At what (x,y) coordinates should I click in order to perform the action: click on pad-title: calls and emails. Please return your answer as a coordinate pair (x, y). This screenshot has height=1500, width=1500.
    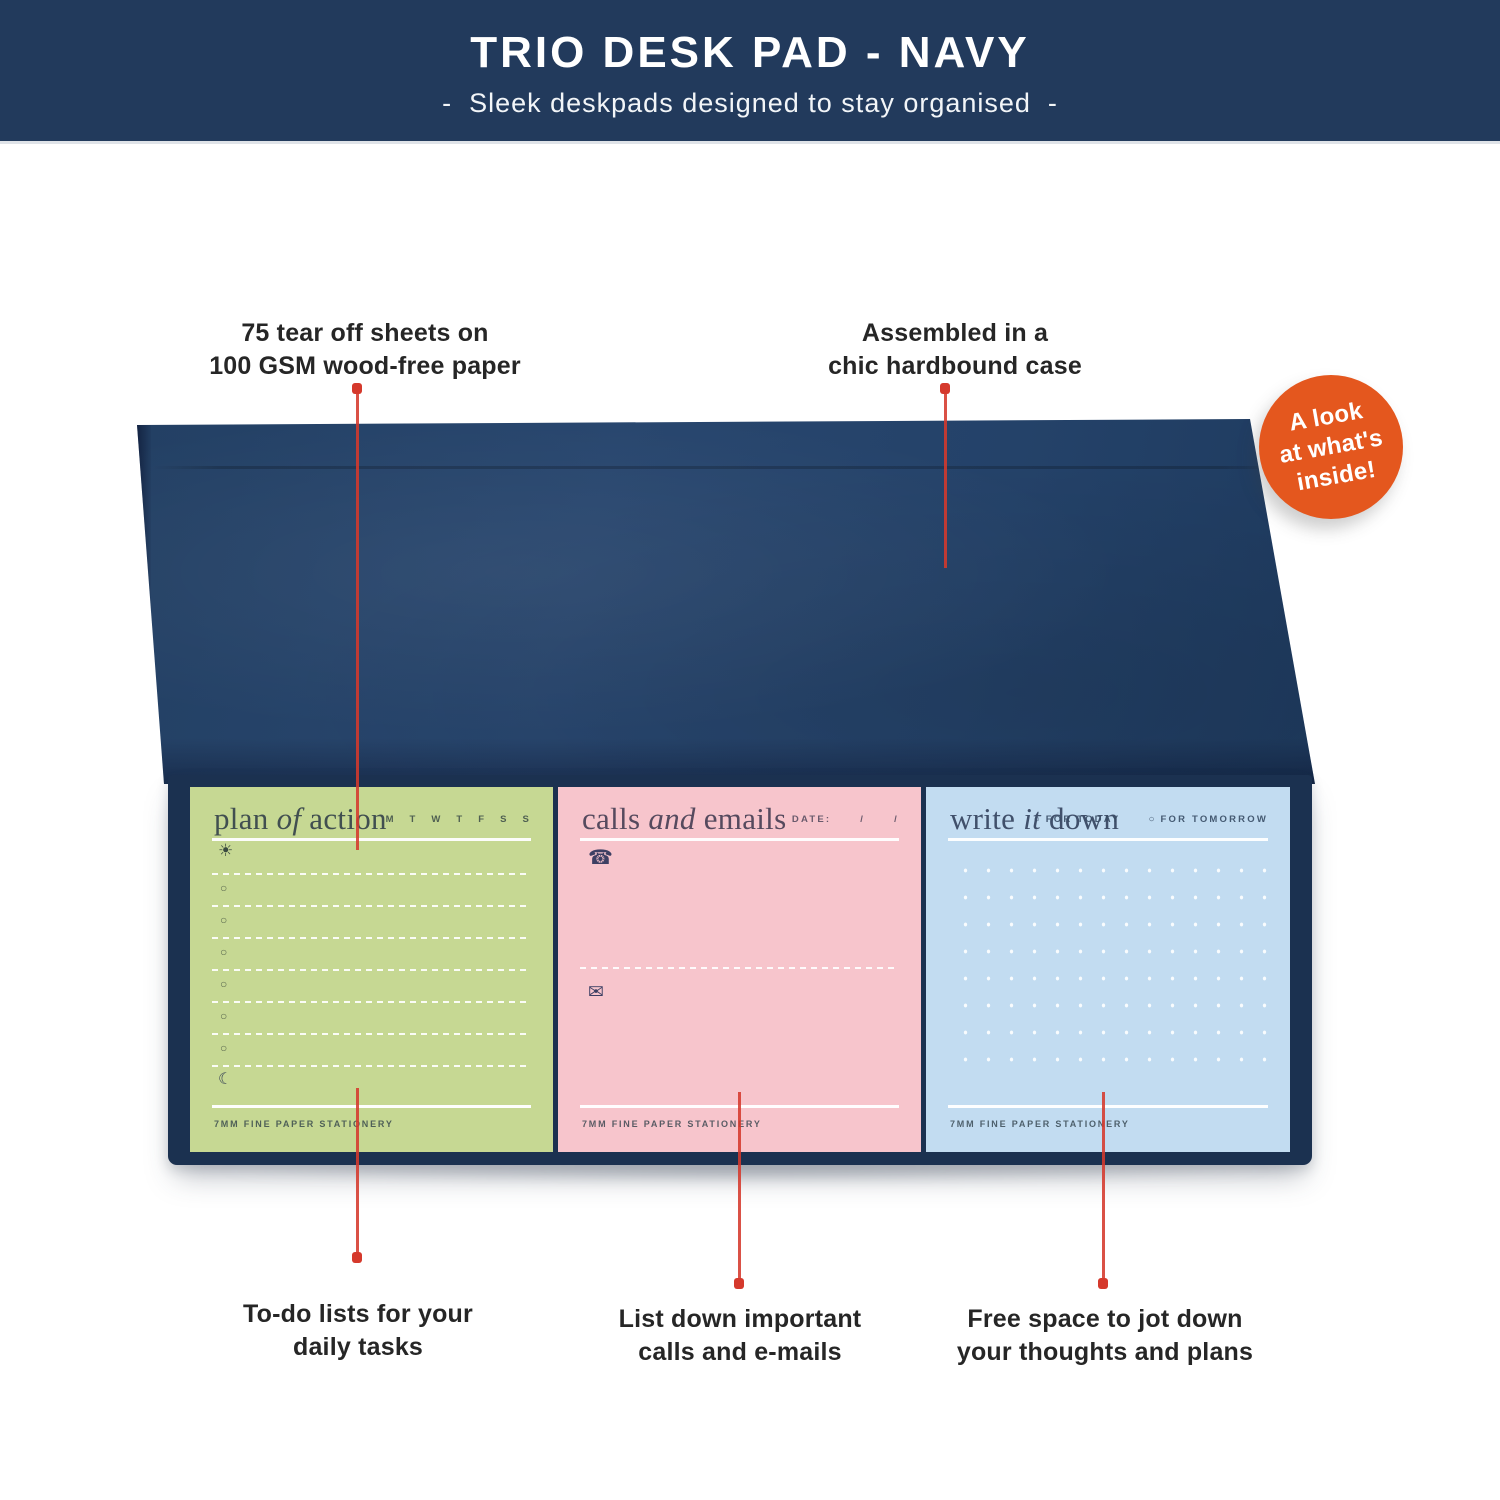
    Looking at the image, I should click on (684, 819).